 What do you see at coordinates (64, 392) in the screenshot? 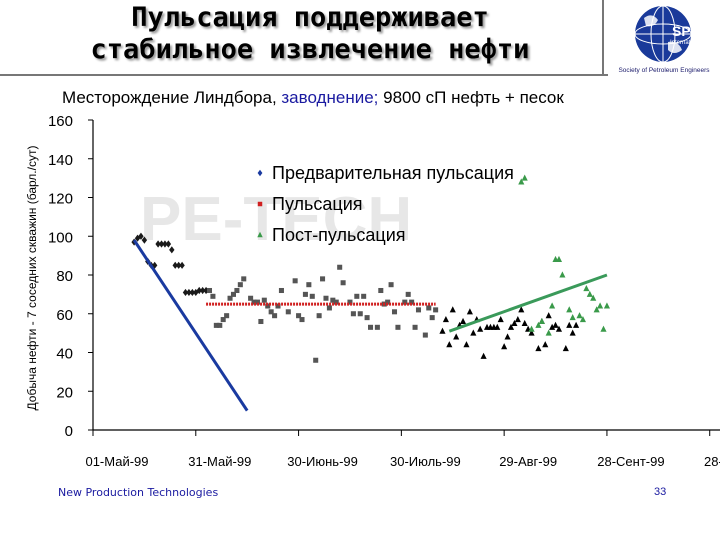
I see `y-tick-label: 20` at bounding box center [64, 392].